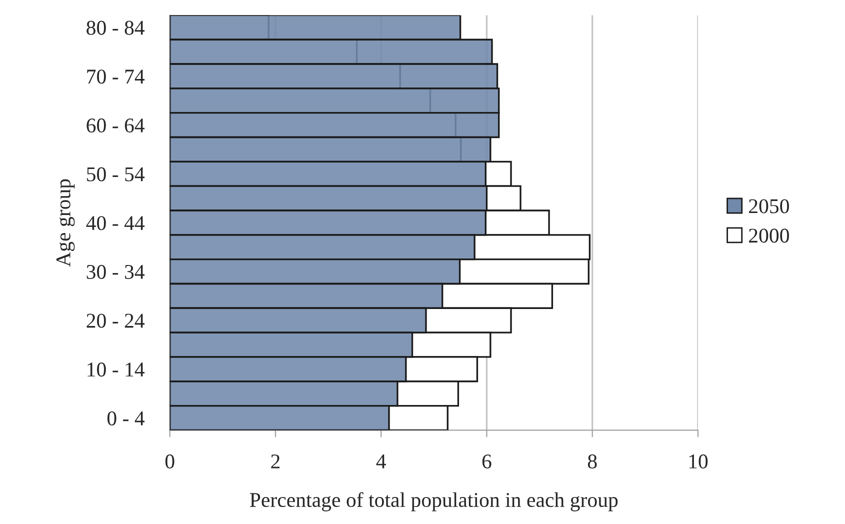  Describe the element at coordinates (115, 125) in the screenshot. I see `y-tick-label: 60 - 64` at that location.